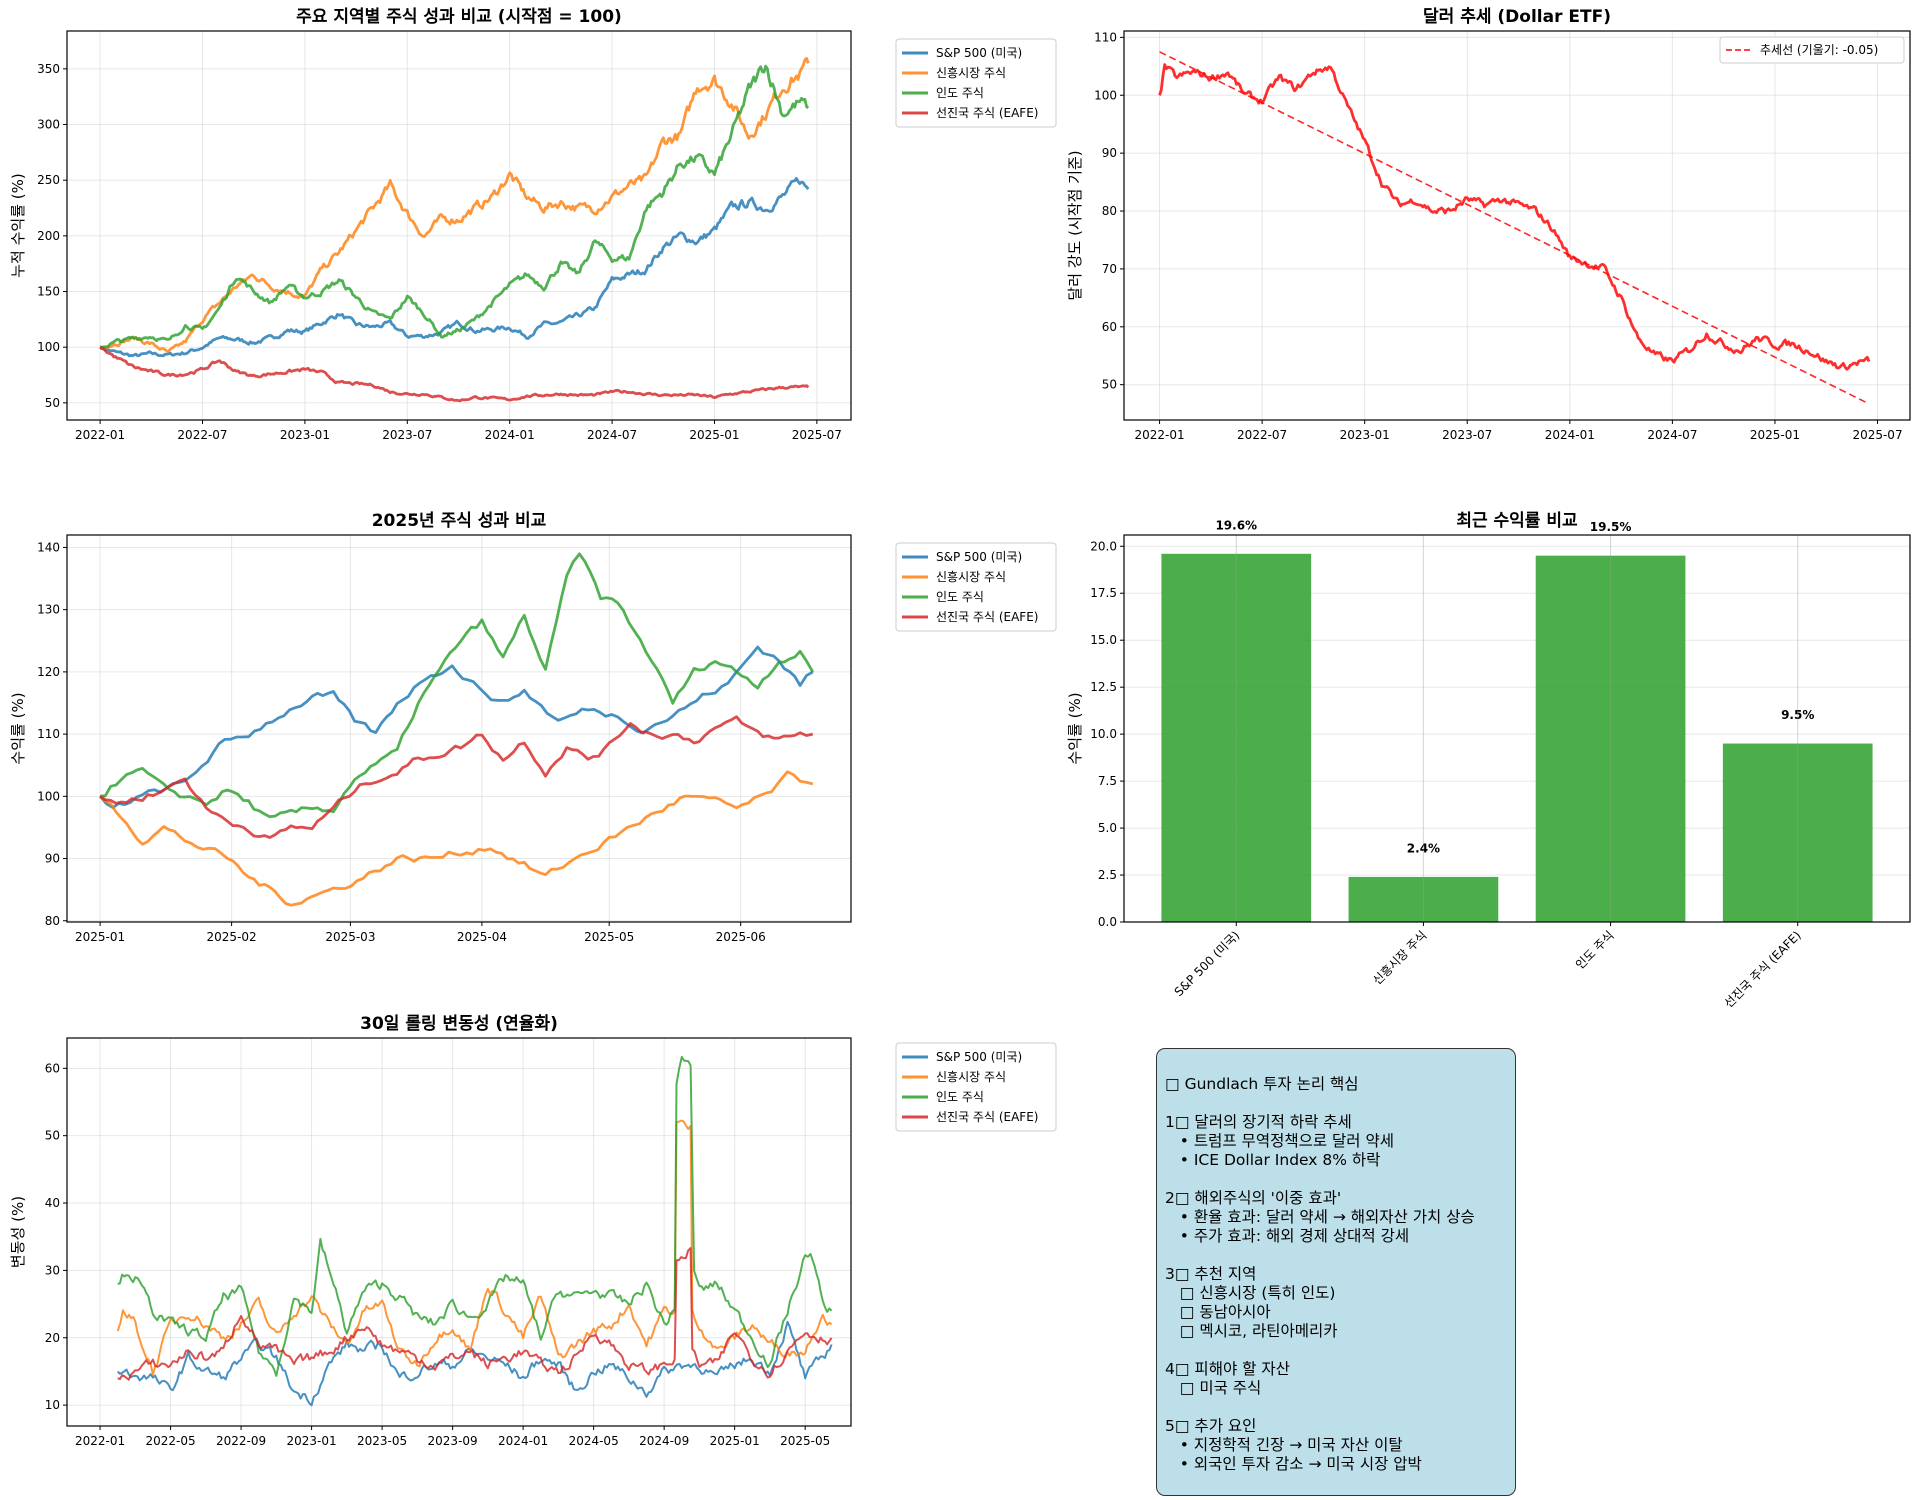 The image size is (1920, 1500). I want to click on bar-value-label: 2.4%, so click(1423, 848).